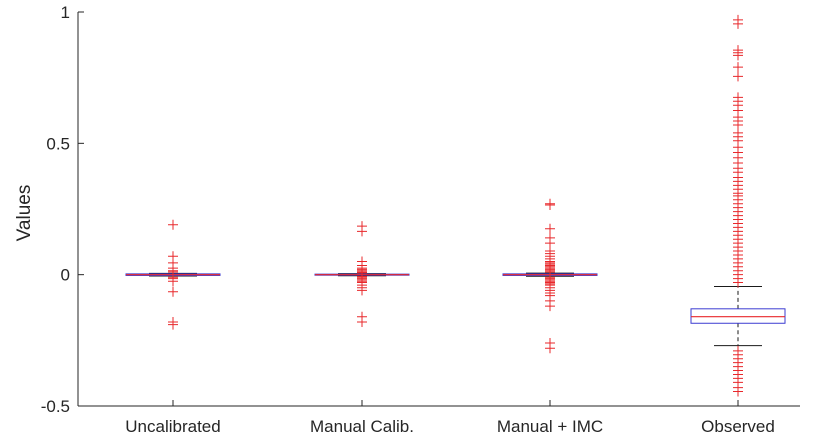  I want to click on y-tick-label: 0, so click(65, 275).